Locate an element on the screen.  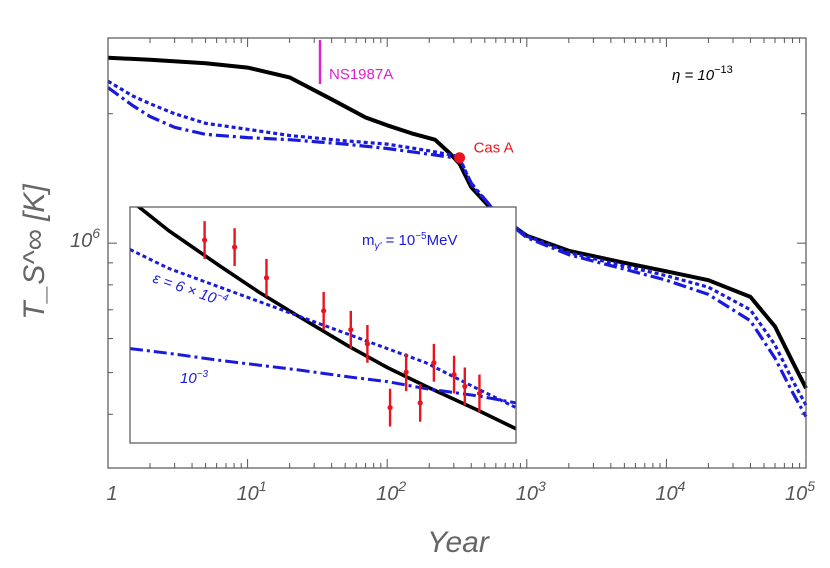
ns1987a-label: NS1987A is located at coordinates (361, 74).